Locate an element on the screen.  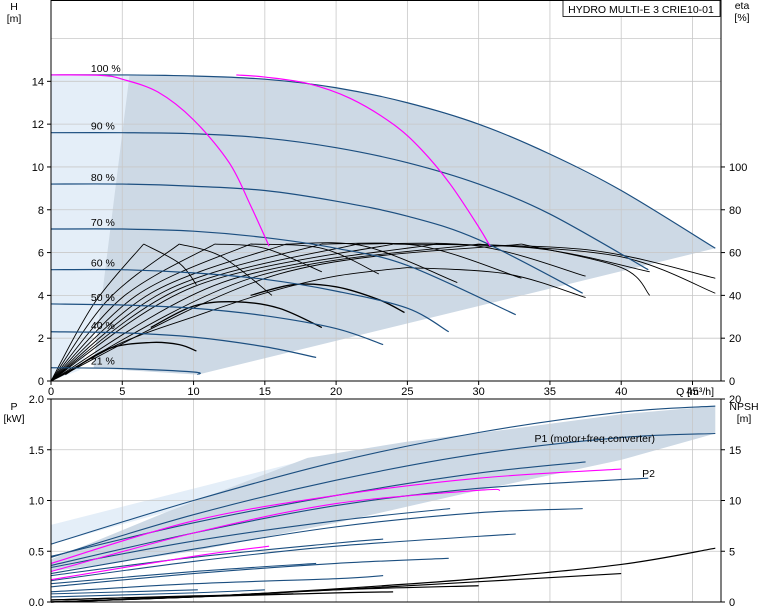
operating-range-light is located at coordinates (165, 227).